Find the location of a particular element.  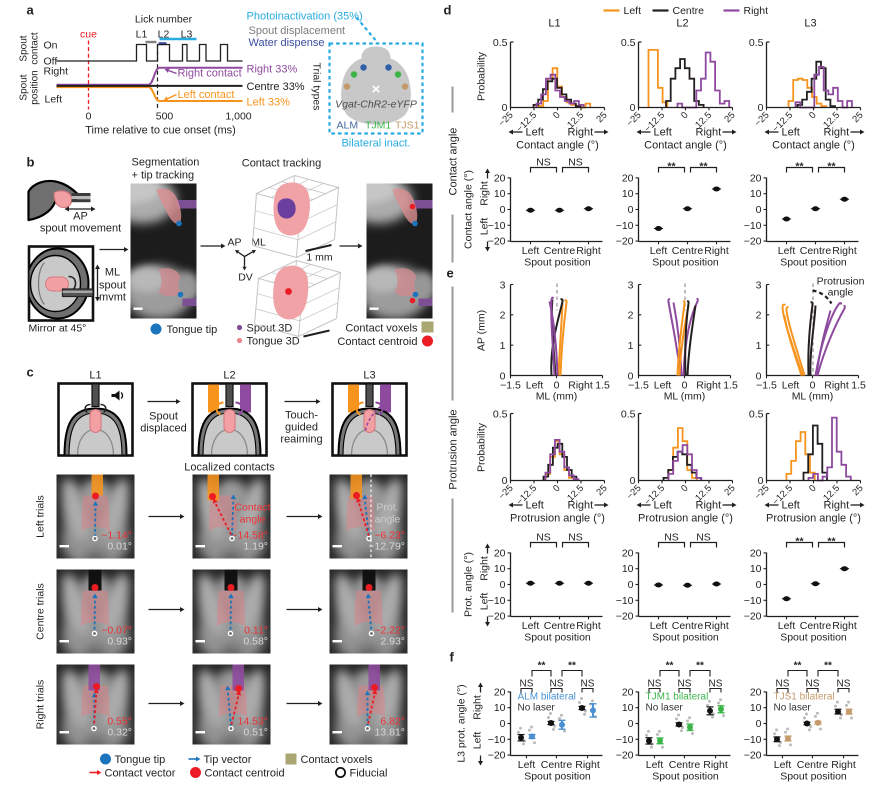

svg-text: 1,000 is located at coordinates (238, 117).